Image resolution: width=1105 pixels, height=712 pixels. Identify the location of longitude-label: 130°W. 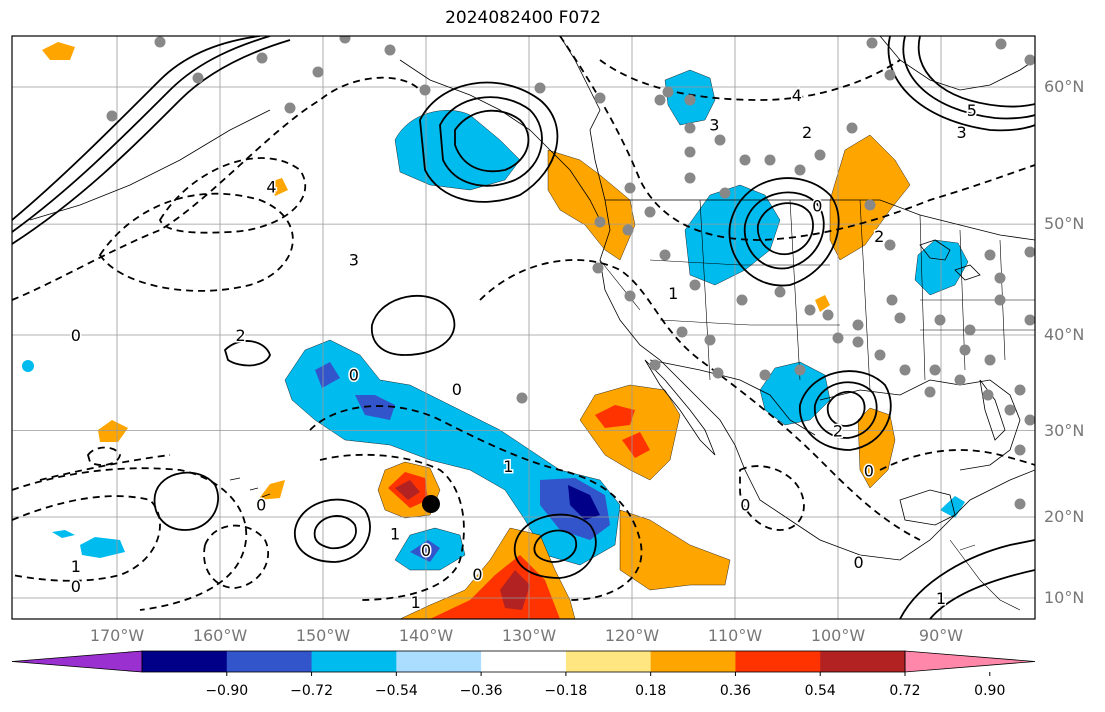
(529, 635).